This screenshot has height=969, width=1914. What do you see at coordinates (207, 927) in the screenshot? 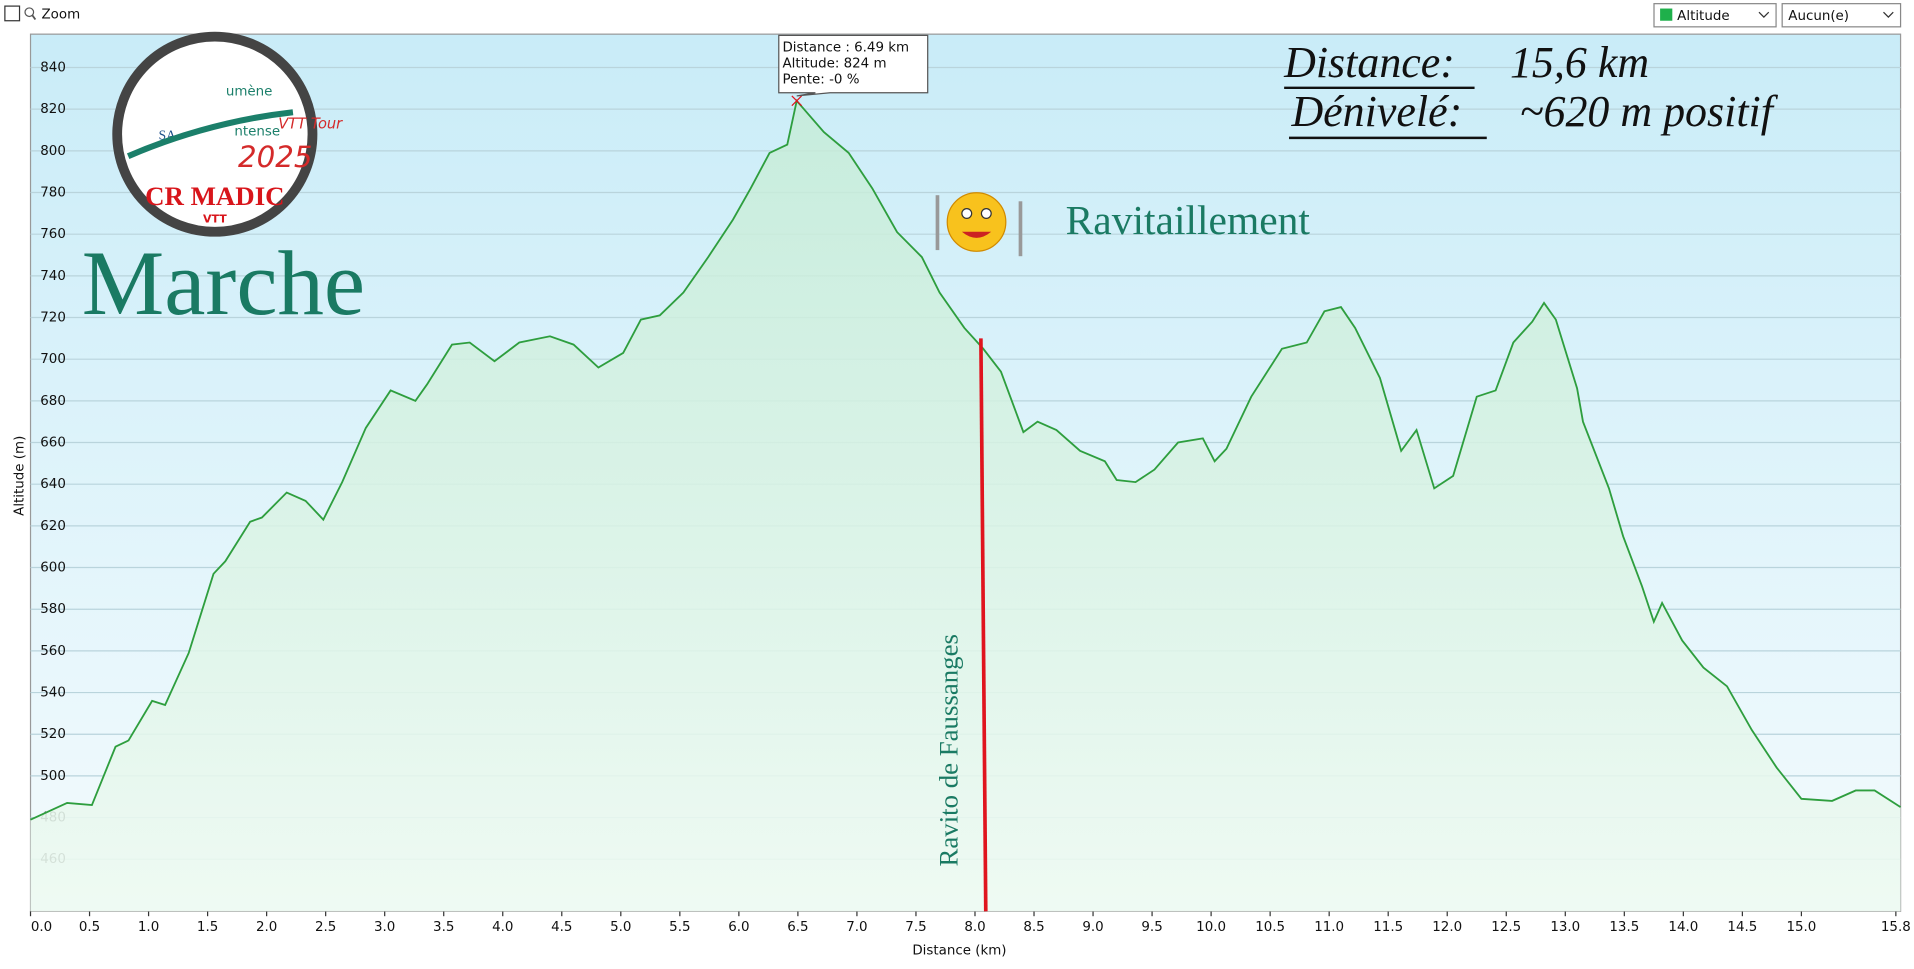
I see `x-tick-label: 1.5` at bounding box center [207, 927].